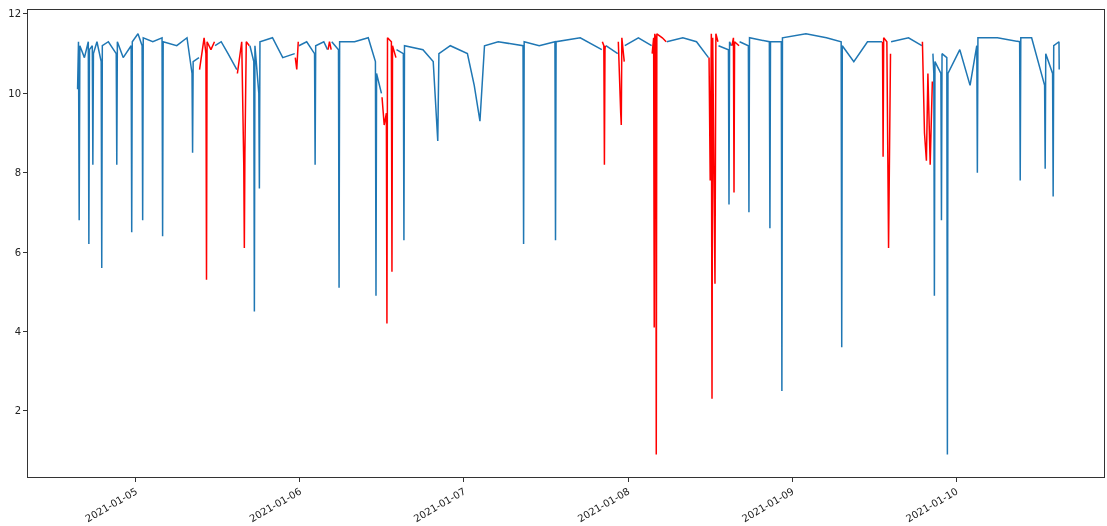  What do you see at coordinates (17, 252) in the screenshot?
I see `y-tick-label: 6` at bounding box center [17, 252].